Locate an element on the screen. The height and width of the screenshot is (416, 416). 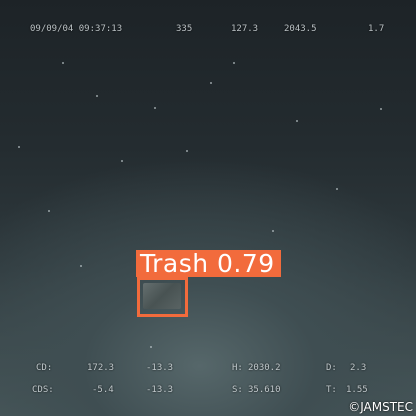
osd-row1-val-a: 172.3 is located at coordinates (101, 368).